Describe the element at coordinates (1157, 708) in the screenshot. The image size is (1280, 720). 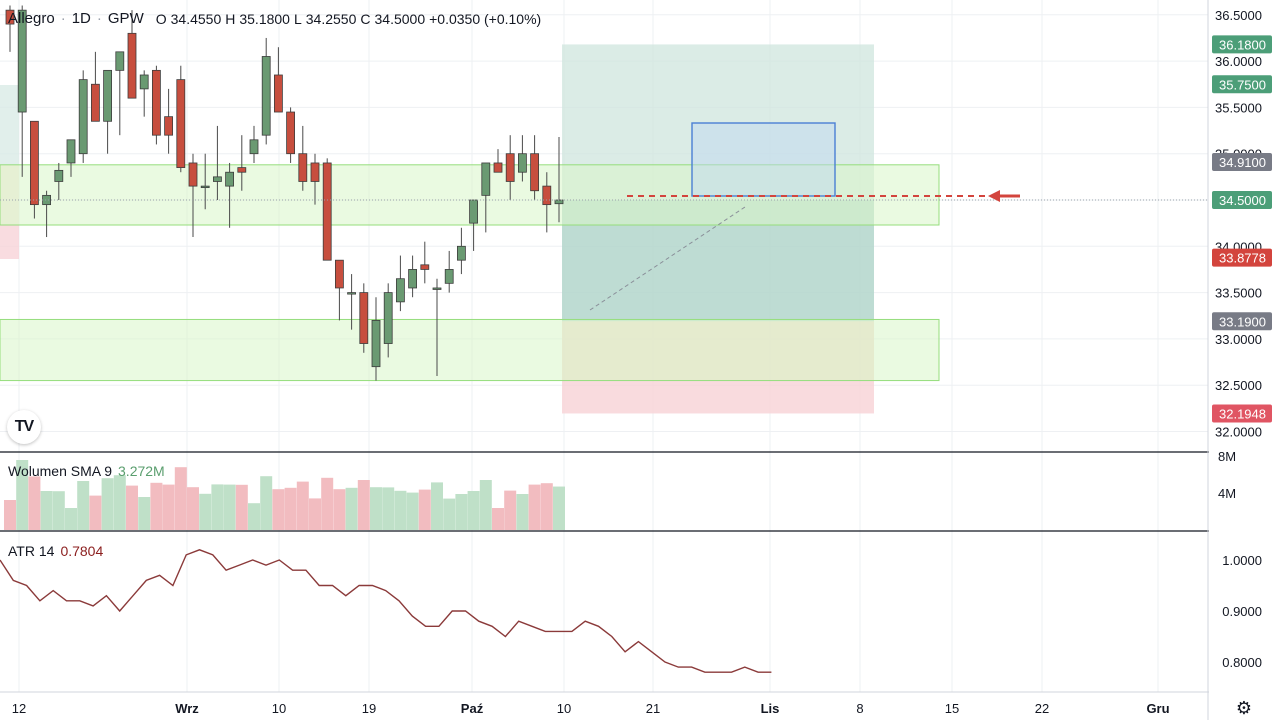
I see `time-tick-label: Gru` at that location.